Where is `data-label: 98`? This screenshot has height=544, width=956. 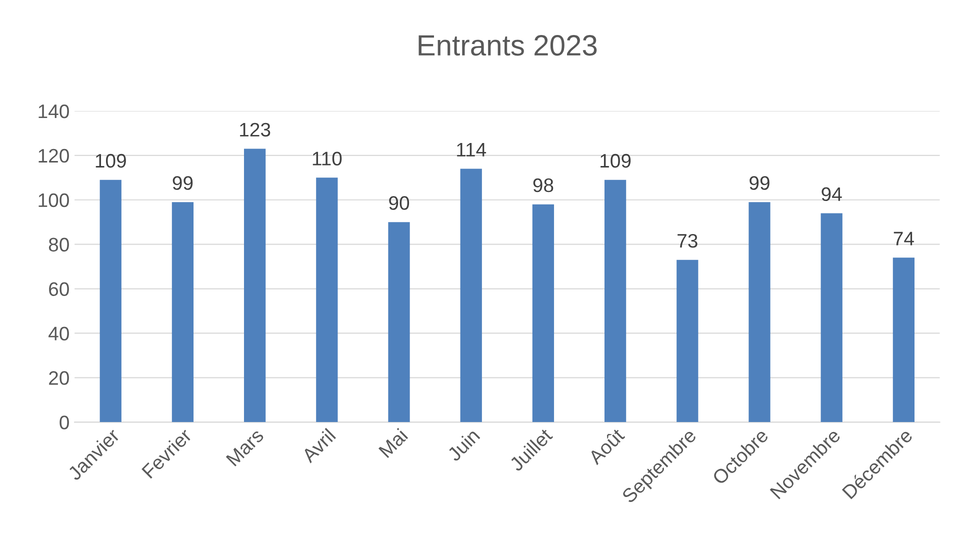 data-label: 98 is located at coordinates (543, 185).